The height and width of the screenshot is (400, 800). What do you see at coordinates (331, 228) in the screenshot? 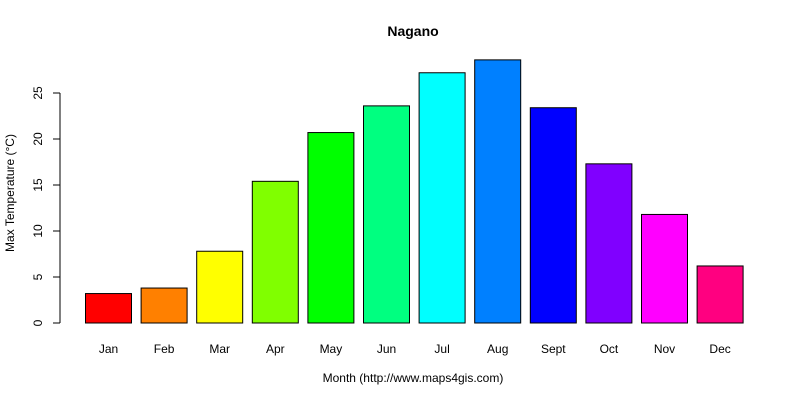
I see `bar-may` at bounding box center [331, 228].